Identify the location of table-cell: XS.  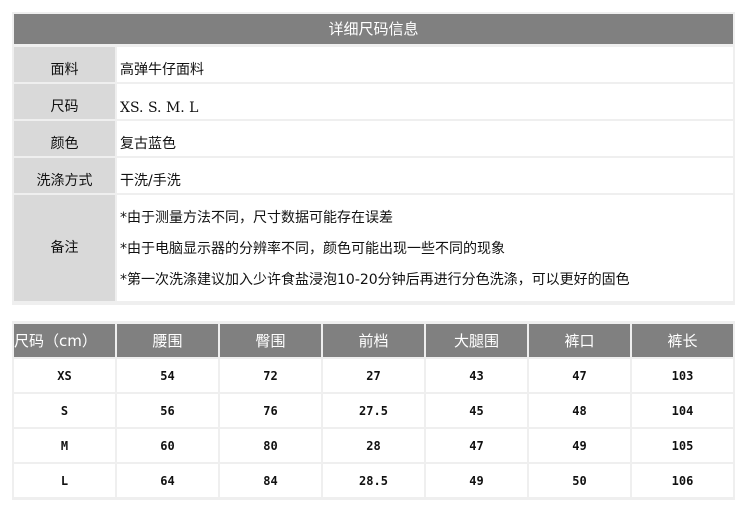
(64, 375).